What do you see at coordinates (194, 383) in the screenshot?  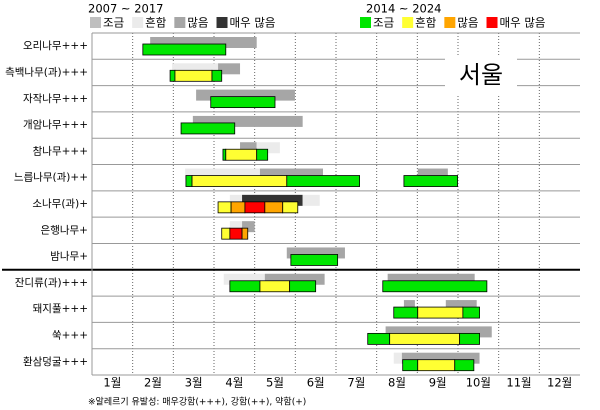 I see `x-tick-label: 3월` at bounding box center [194, 383].